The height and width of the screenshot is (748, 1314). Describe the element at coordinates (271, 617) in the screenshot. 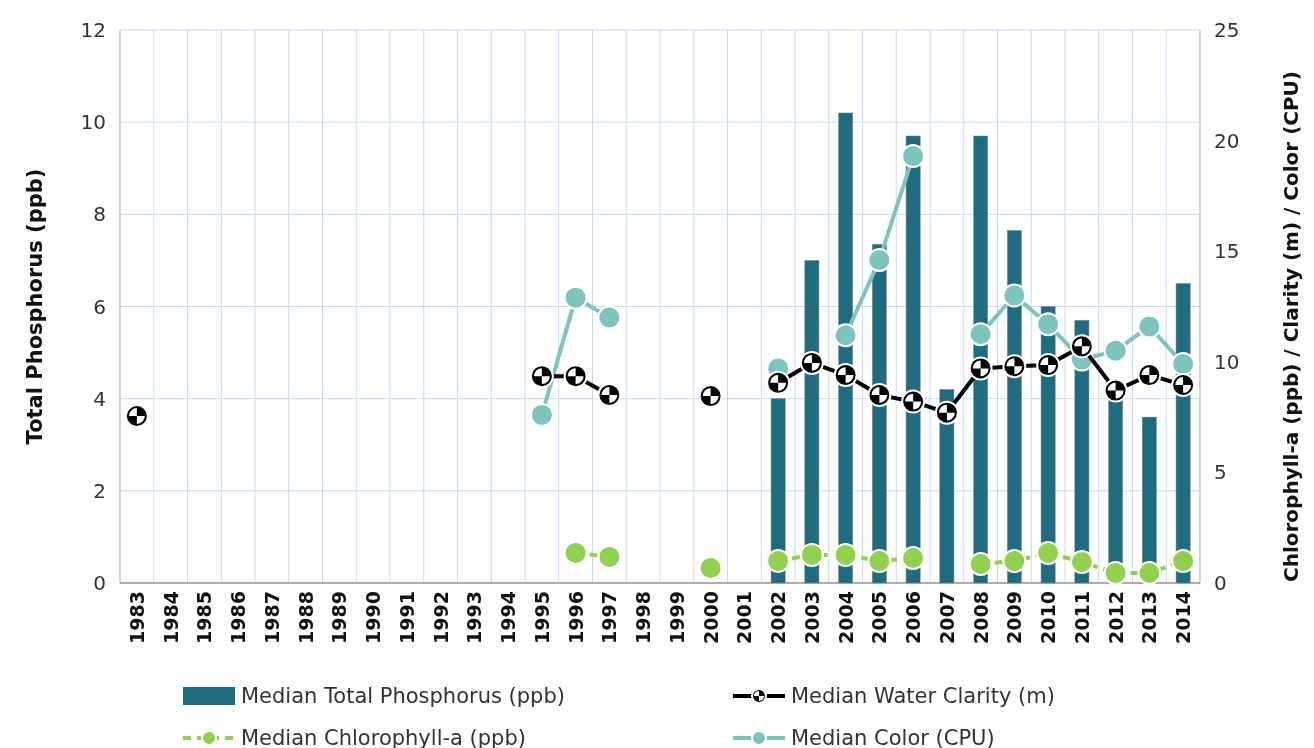

I see `x-tick-label: 1987` at that location.